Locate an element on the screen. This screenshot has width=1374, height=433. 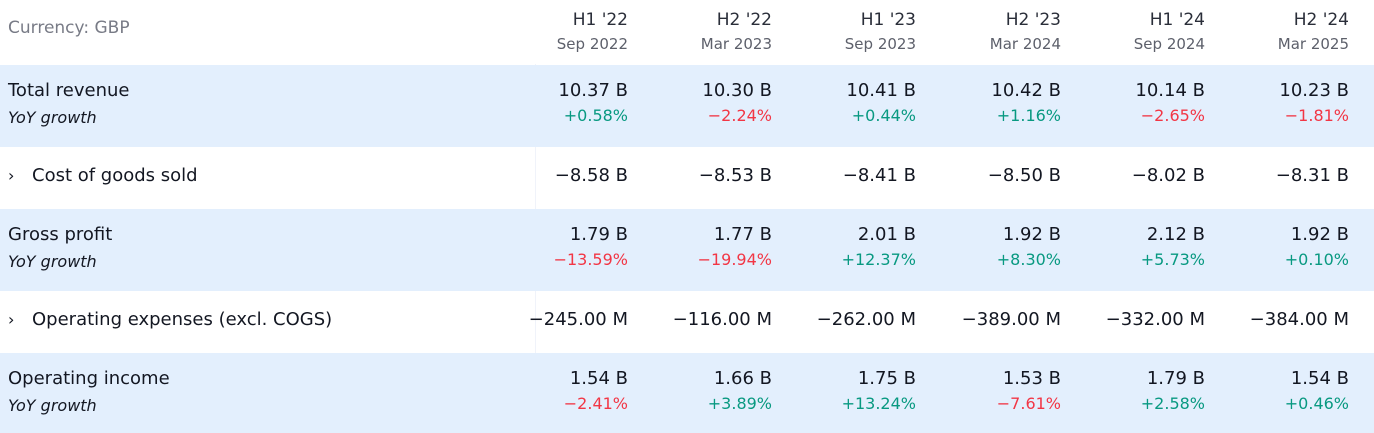
value: −262.00 M is located at coordinates (866, 319).